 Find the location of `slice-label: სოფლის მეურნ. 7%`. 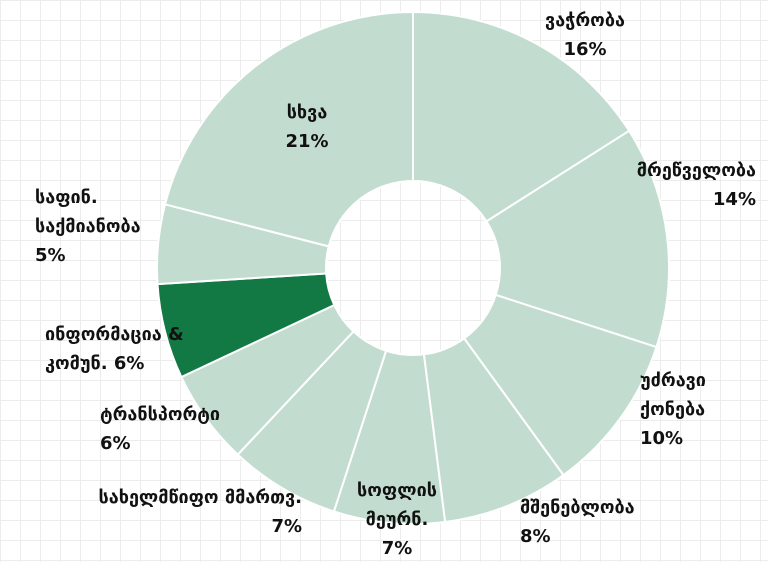

slice-label: სოფლის მეურნ. 7% is located at coordinates (397, 519).